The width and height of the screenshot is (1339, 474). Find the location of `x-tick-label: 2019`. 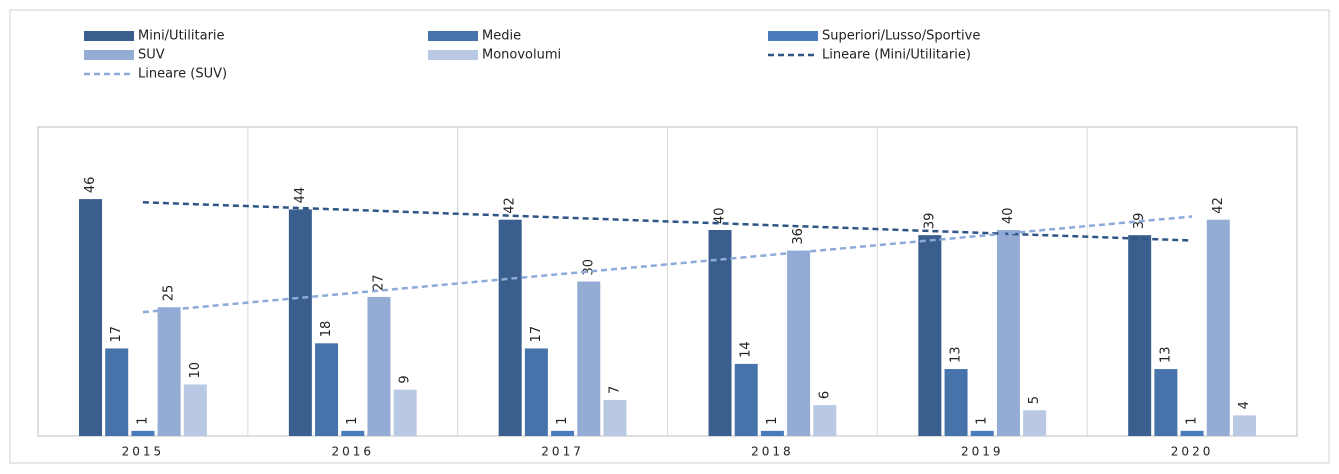

x-tick-label: 2019 is located at coordinates (982, 452).